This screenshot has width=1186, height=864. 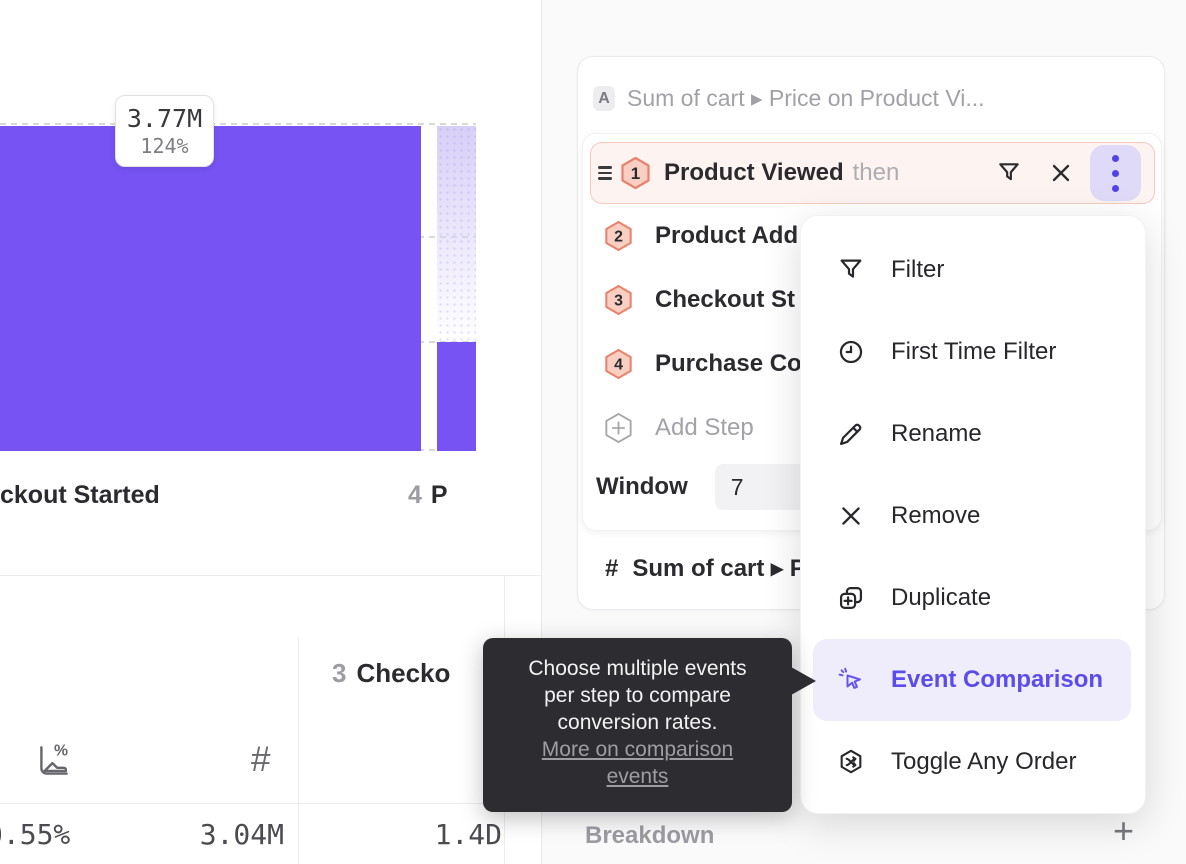 What do you see at coordinates (456, 234) in the screenshot?
I see `funnel-bar-step4-total` at bounding box center [456, 234].